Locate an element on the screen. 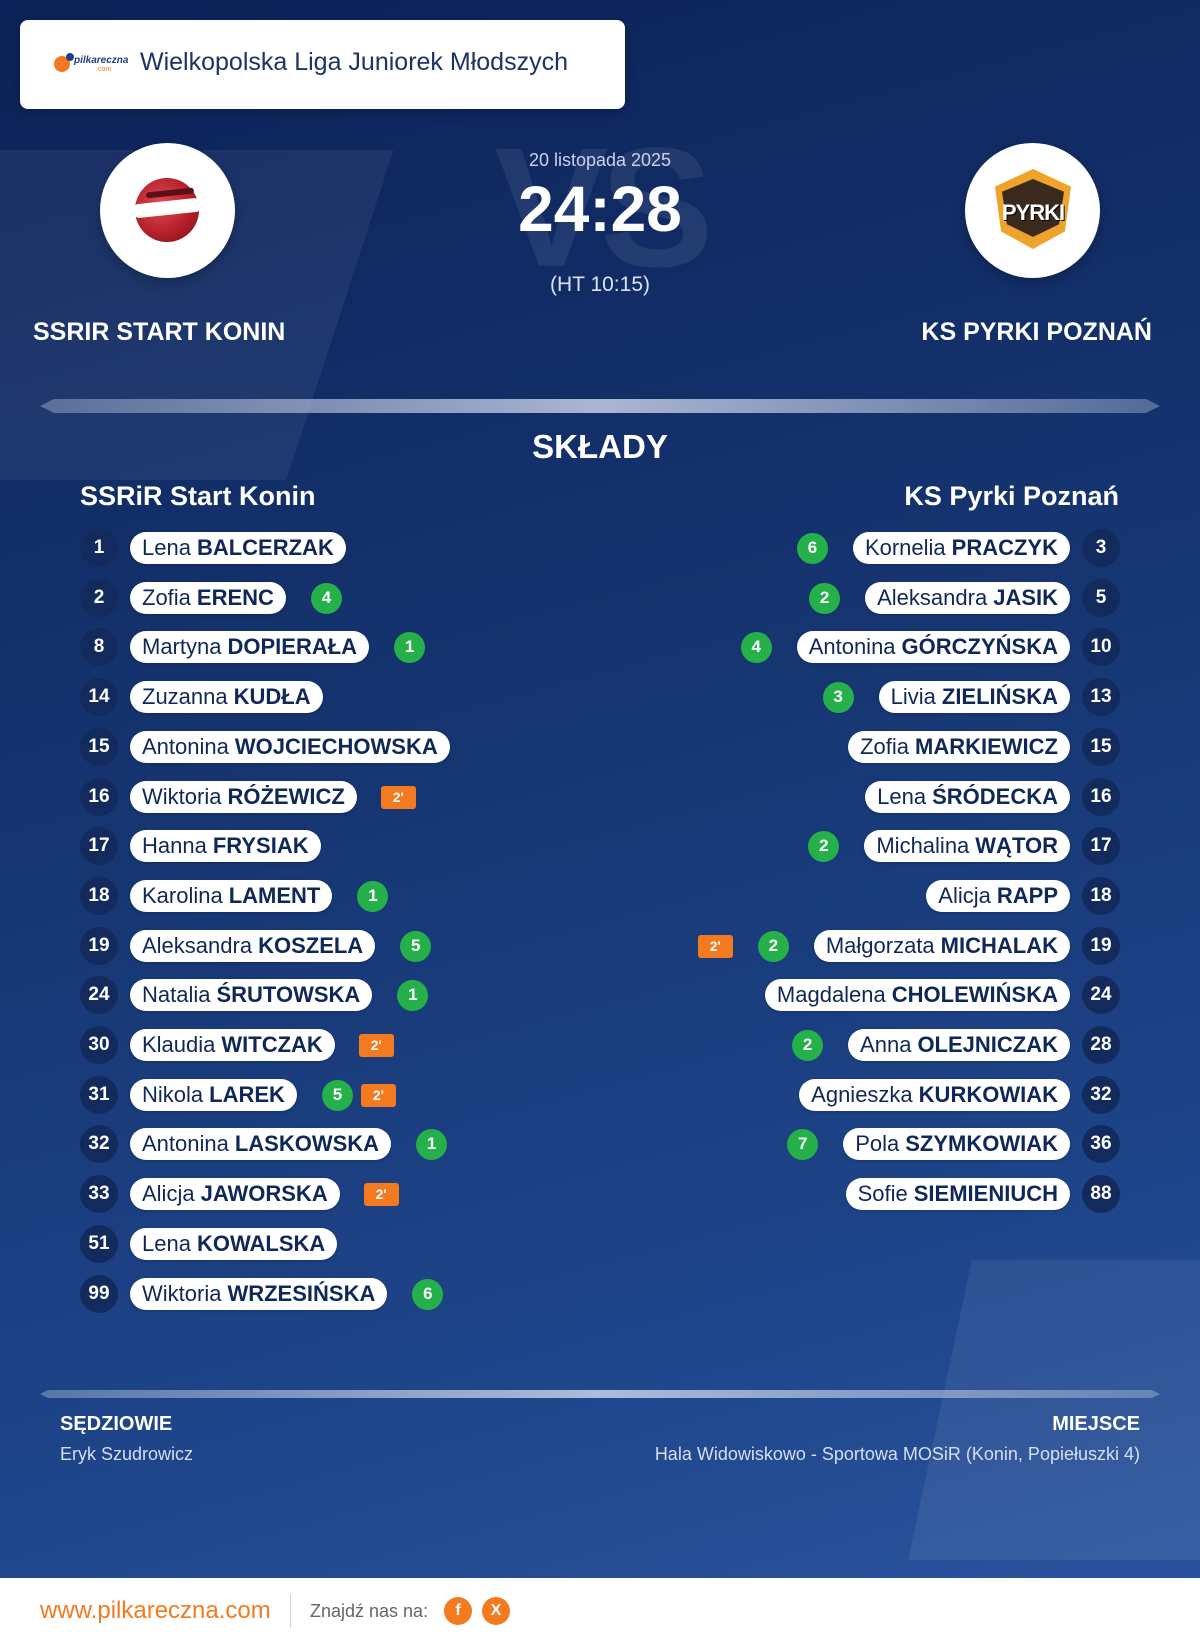 The image size is (1200, 1646). jersey-number: 13 is located at coordinates (1101, 697).